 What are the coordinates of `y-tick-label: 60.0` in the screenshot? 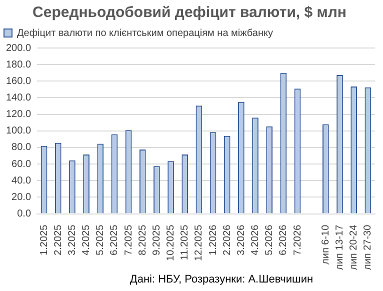 It's located at (22, 164).